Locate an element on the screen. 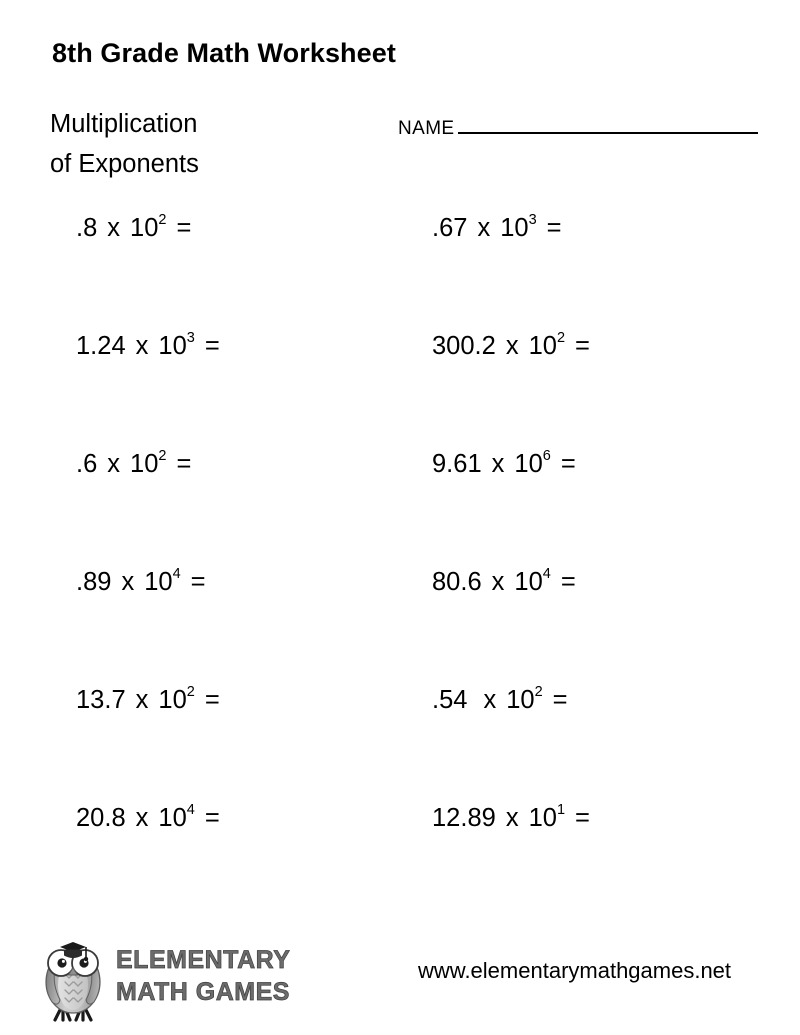 The width and height of the screenshot is (800, 1035). owl-graduate-icon is located at coordinates (73, 976).